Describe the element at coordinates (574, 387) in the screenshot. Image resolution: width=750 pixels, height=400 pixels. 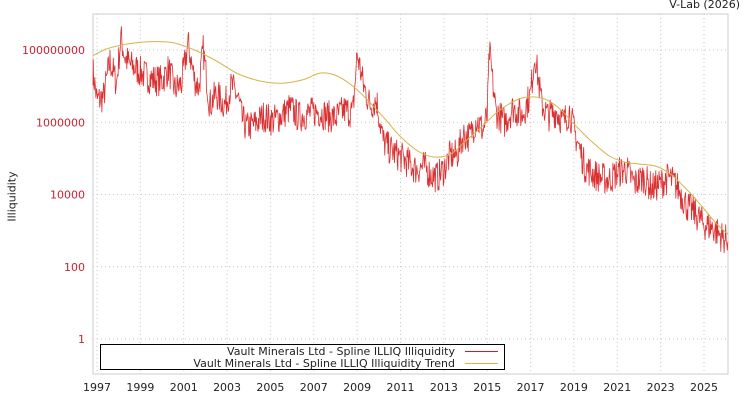
I see `x-tick-label: 2019` at that location.